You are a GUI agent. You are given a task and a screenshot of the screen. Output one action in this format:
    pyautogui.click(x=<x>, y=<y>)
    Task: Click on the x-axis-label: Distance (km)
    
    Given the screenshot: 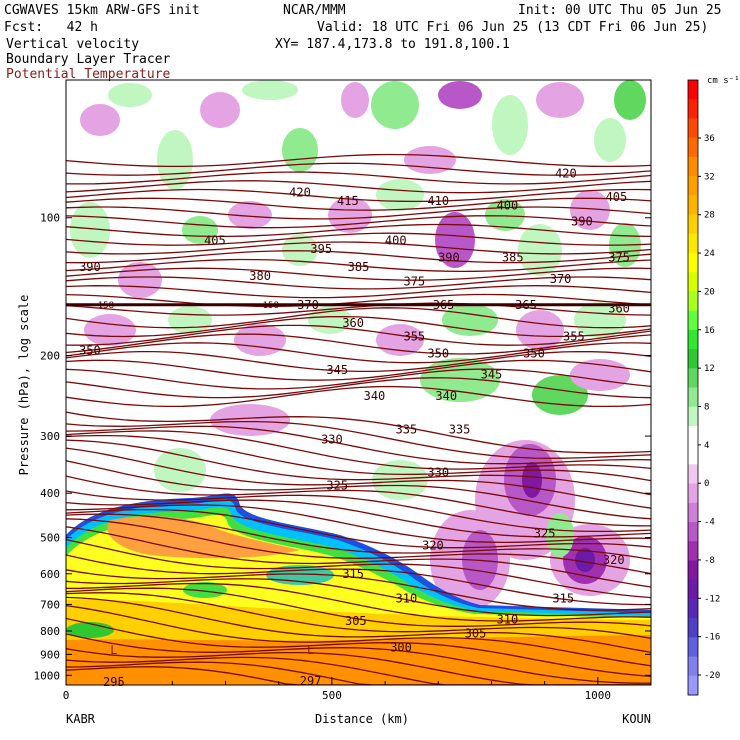 What is the action you would take?
    pyautogui.click(x=362, y=719)
    